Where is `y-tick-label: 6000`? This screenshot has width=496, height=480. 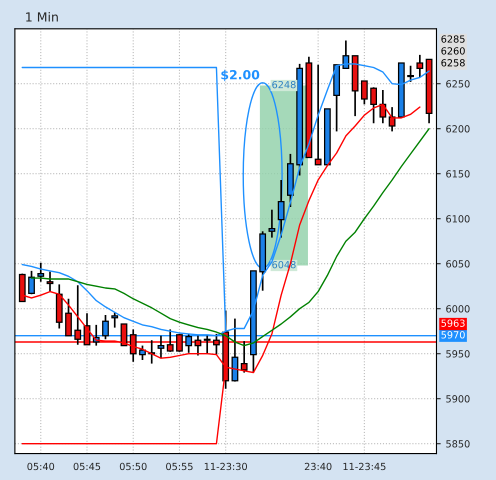
y-tick-label: 6000 is located at coordinates (458, 309).